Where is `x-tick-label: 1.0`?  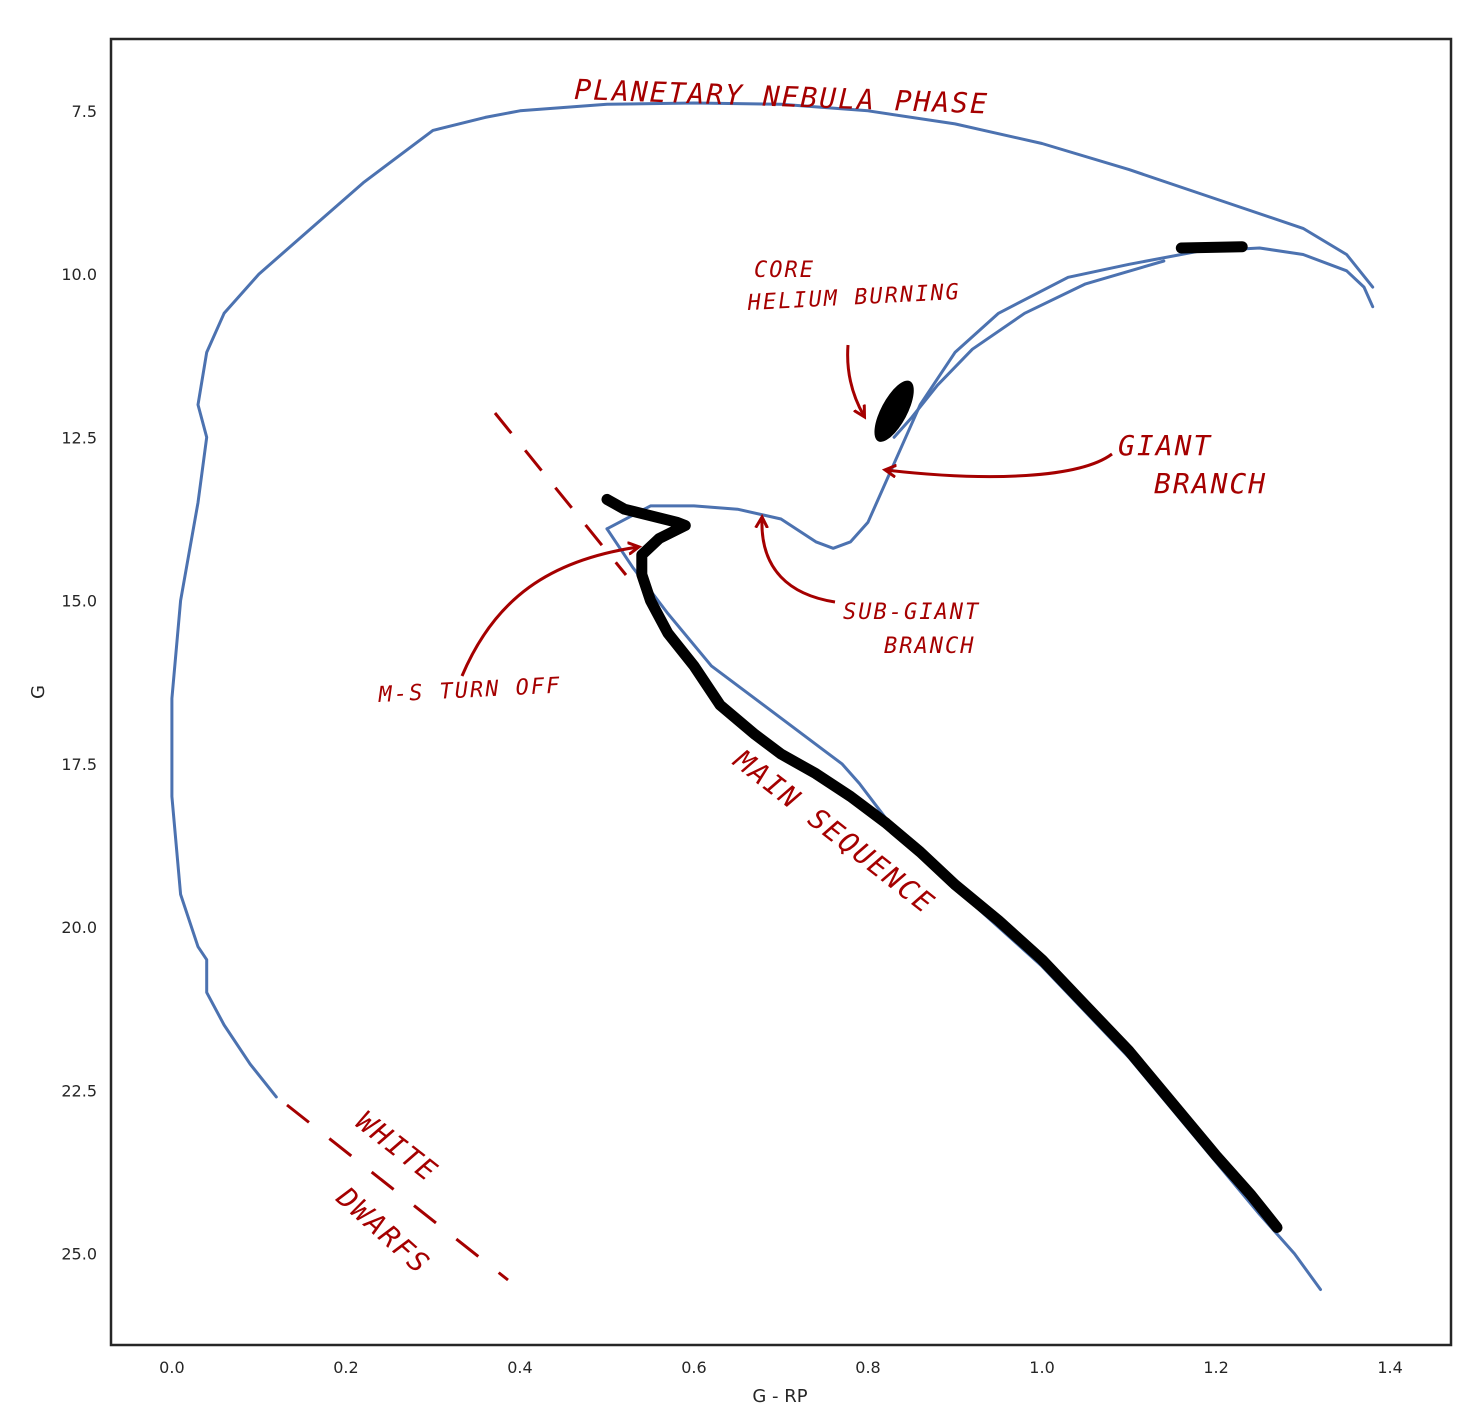 x-tick-label: 1.0 is located at coordinates (1041, 1367).